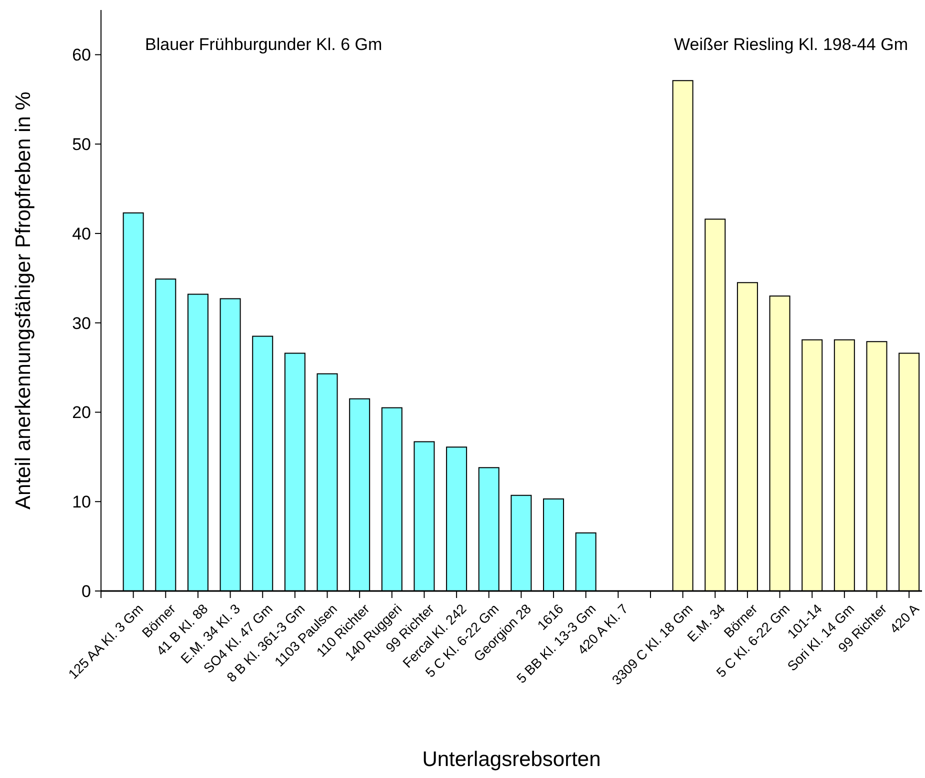 Image resolution: width=925 pixels, height=778 pixels. I want to click on y-tick-label: 60, so click(81, 55).